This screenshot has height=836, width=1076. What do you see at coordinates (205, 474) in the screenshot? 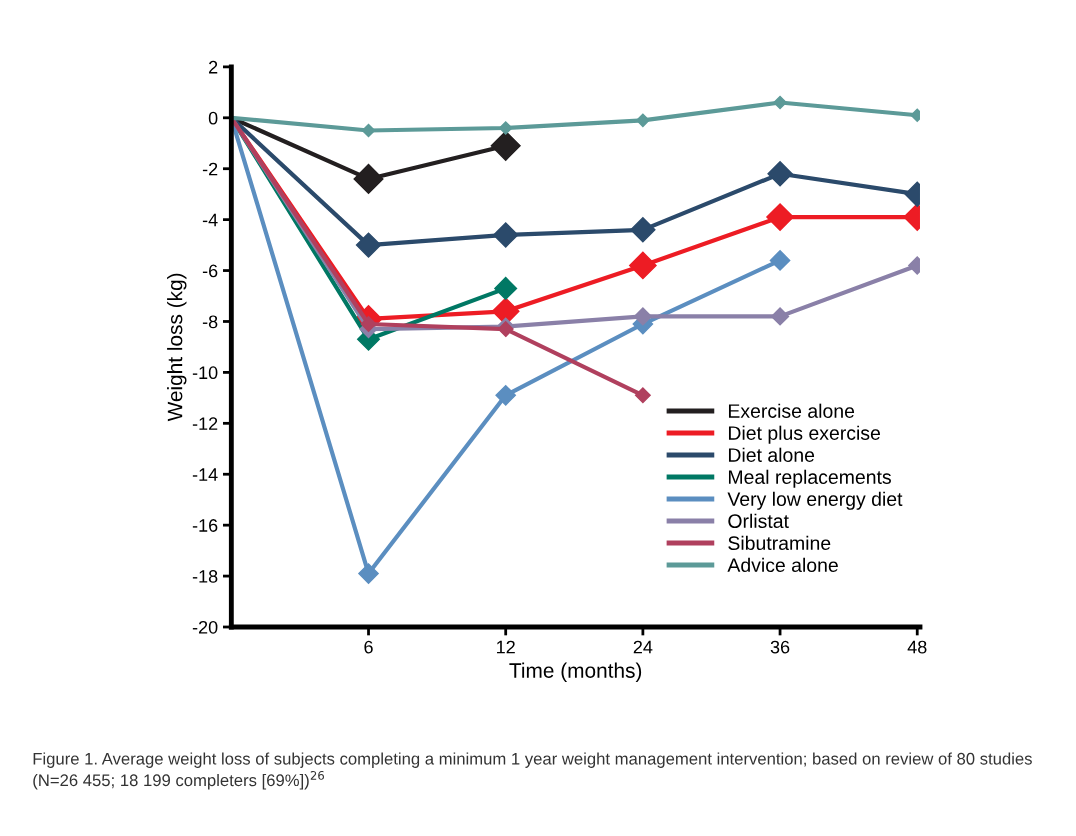
I see `y-tick-label: -14` at bounding box center [205, 474].